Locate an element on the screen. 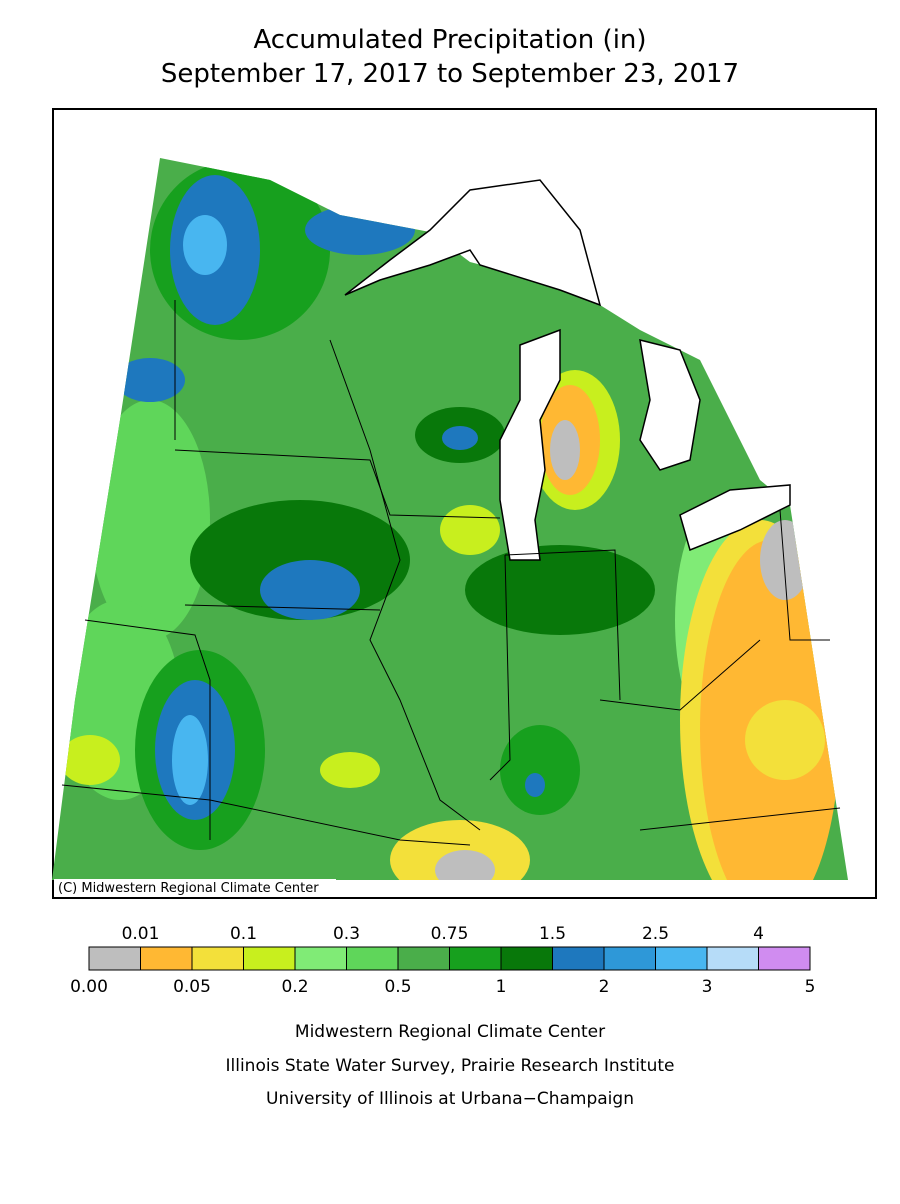  legend-label: 1.5 is located at coordinates (552, 934).